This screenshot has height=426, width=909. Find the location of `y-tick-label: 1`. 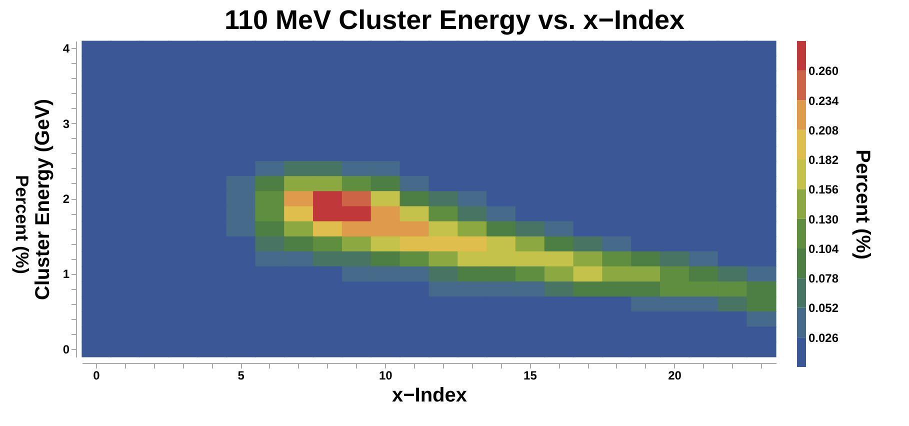

y-tick-label: 1 is located at coordinates (66, 274).